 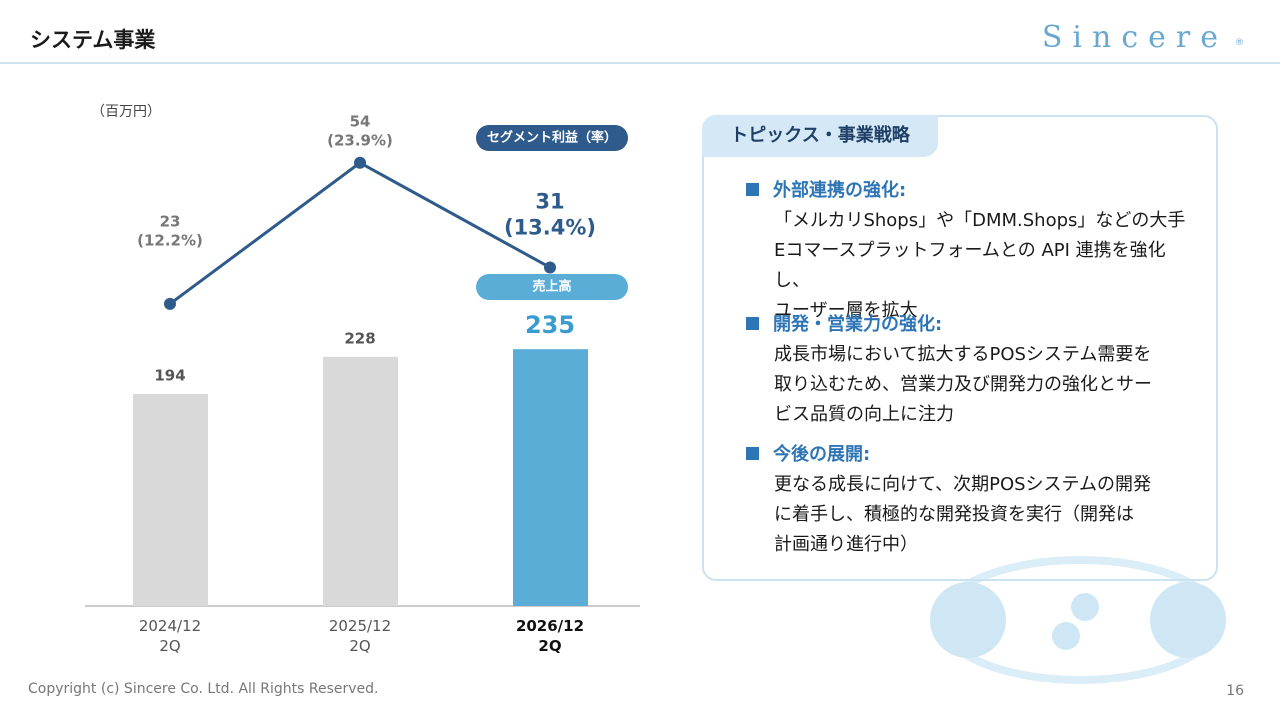 I want to click on topic-line: ビス品質の向上に注力, so click(x=864, y=414).